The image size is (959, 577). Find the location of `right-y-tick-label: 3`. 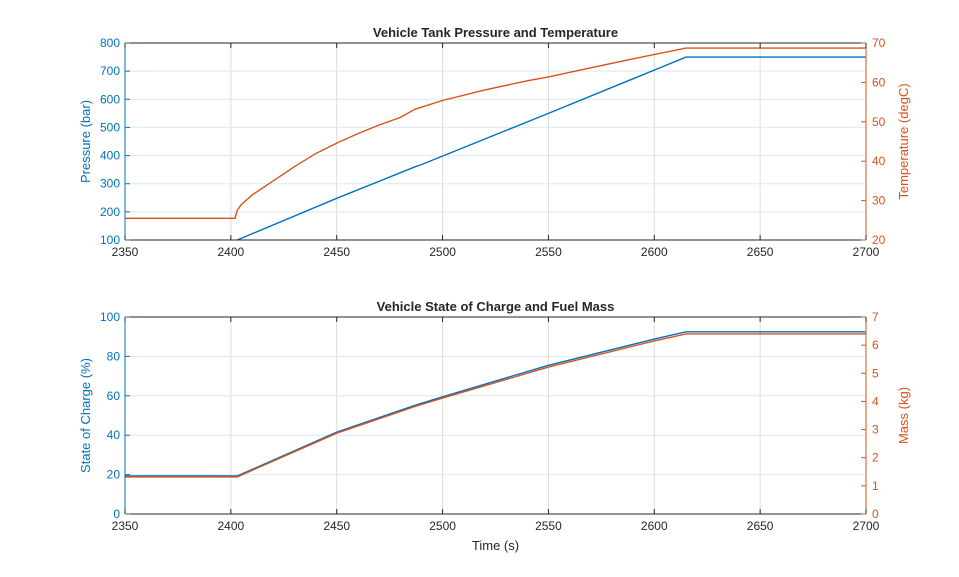

right-y-tick-label: 3 is located at coordinates (875, 430).